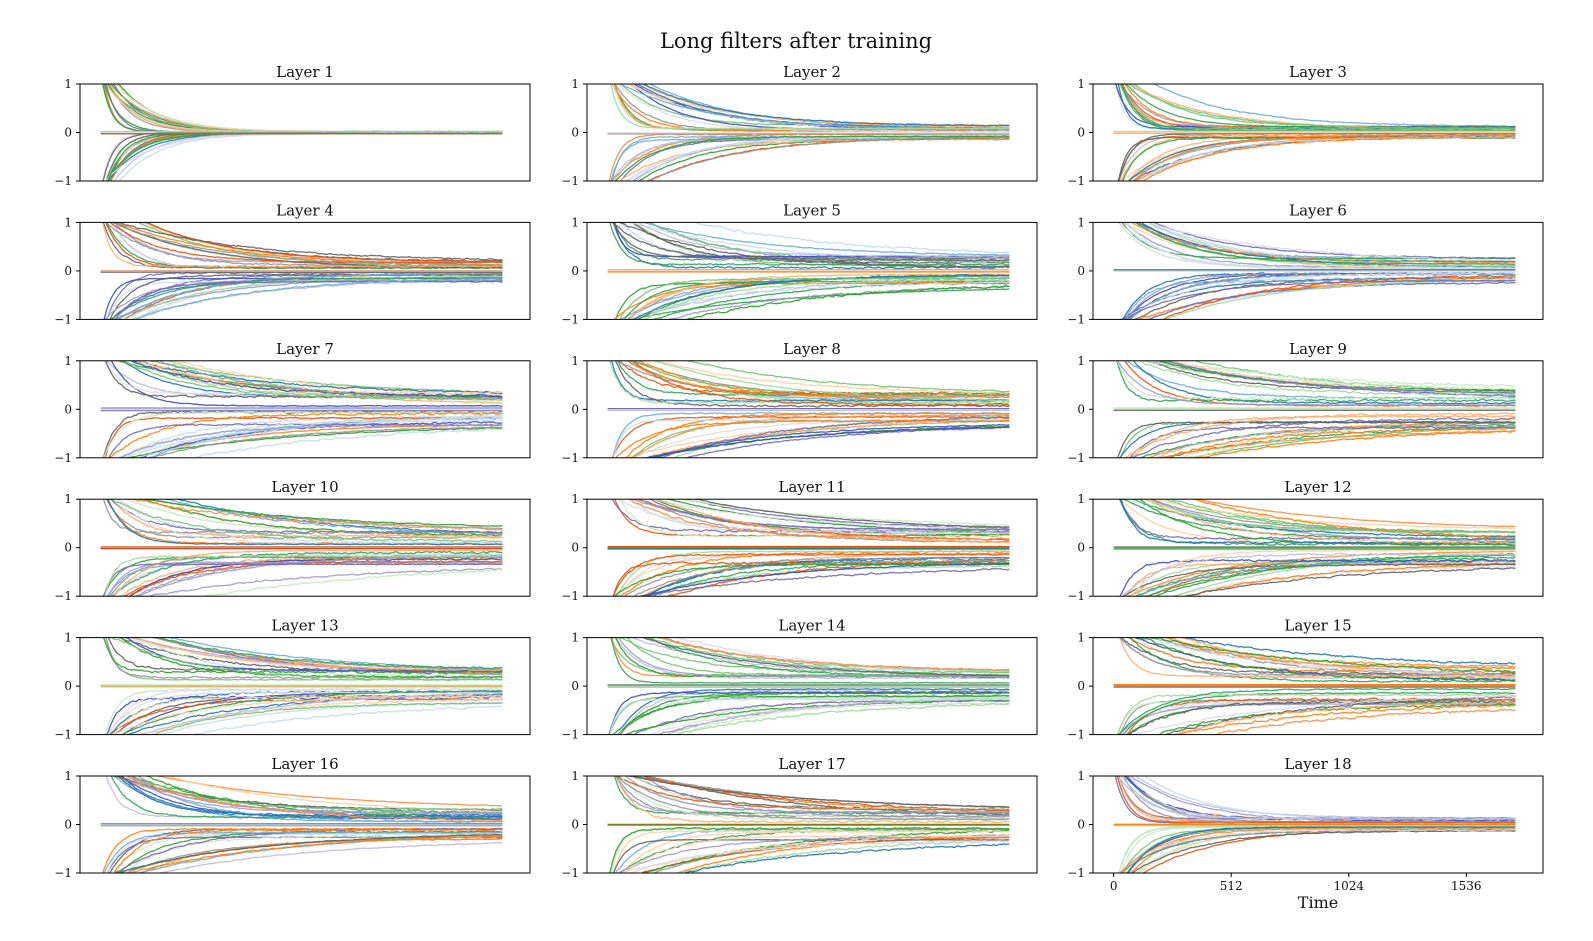 The height and width of the screenshot is (941, 1593). Describe the element at coordinates (1231, 886) in the screenshot. I see `x-tick-label: 512` at that location.